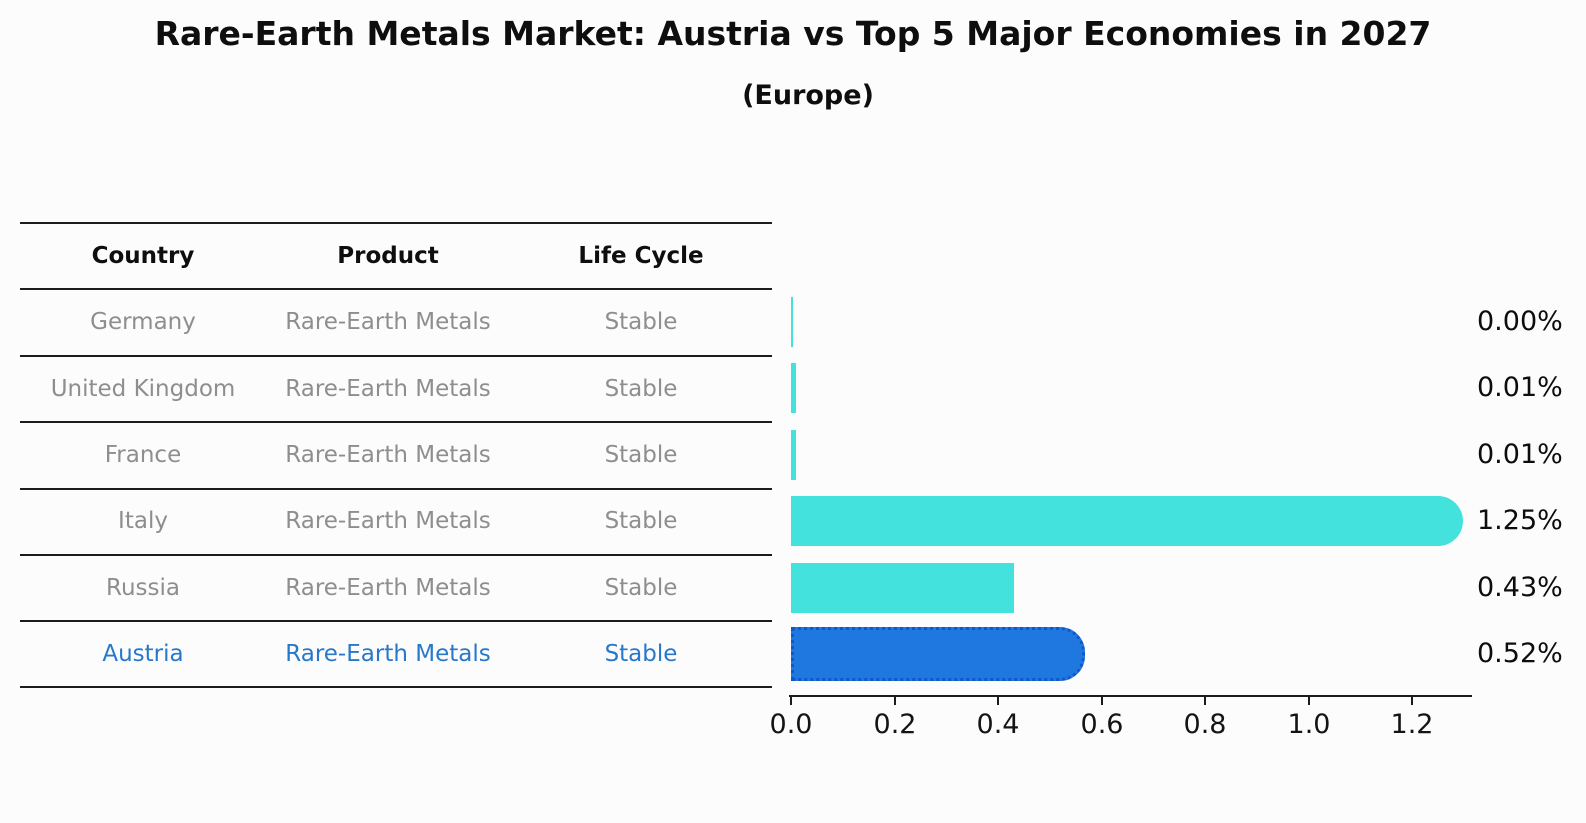 The height and width of the screenshot is (823, 1586). What do you see at coordinates (998, 724) in the screenshot?
I see `x-axis-tick-label: 0.4` at bounding box center [998, 724].